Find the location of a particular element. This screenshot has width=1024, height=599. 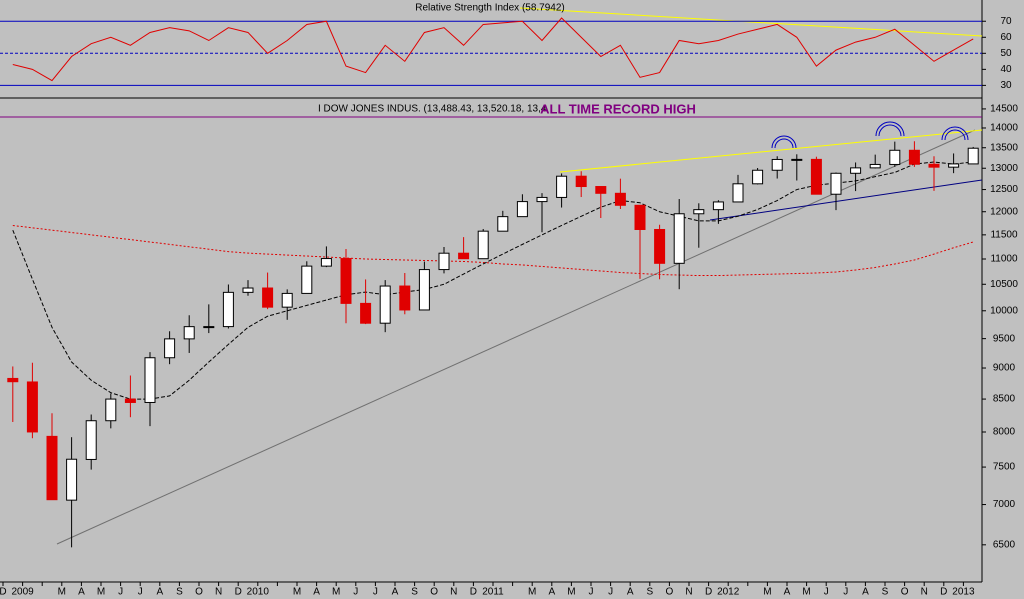

y-tick-label: 8000 is located at coordinates (1004, 432).